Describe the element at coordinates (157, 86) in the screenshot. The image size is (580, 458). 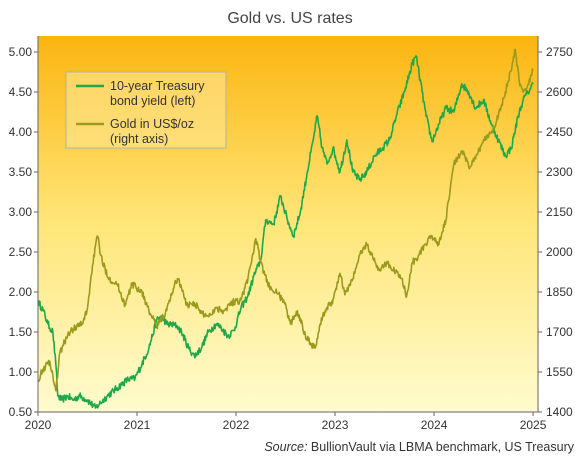
I see `legend-label-yield-line1: 10-year Treasury` at that location.